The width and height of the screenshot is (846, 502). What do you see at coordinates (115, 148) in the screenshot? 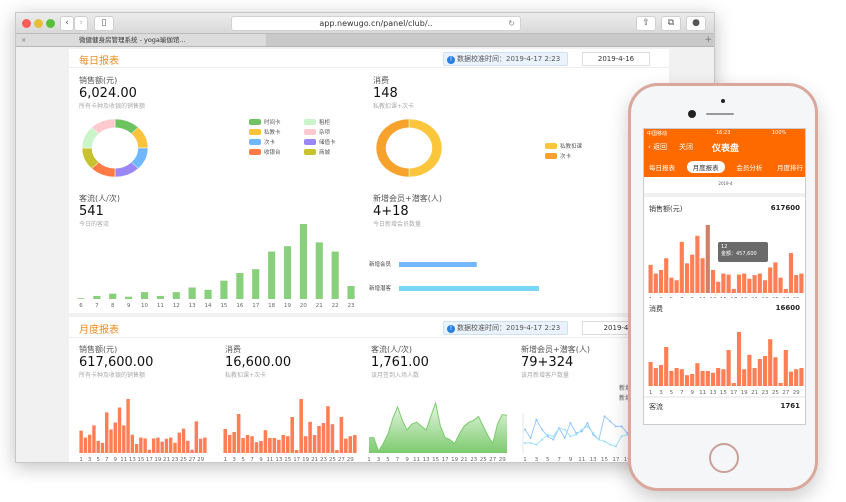
I see `sales-donut-chart` at bounding box center [115, 148].